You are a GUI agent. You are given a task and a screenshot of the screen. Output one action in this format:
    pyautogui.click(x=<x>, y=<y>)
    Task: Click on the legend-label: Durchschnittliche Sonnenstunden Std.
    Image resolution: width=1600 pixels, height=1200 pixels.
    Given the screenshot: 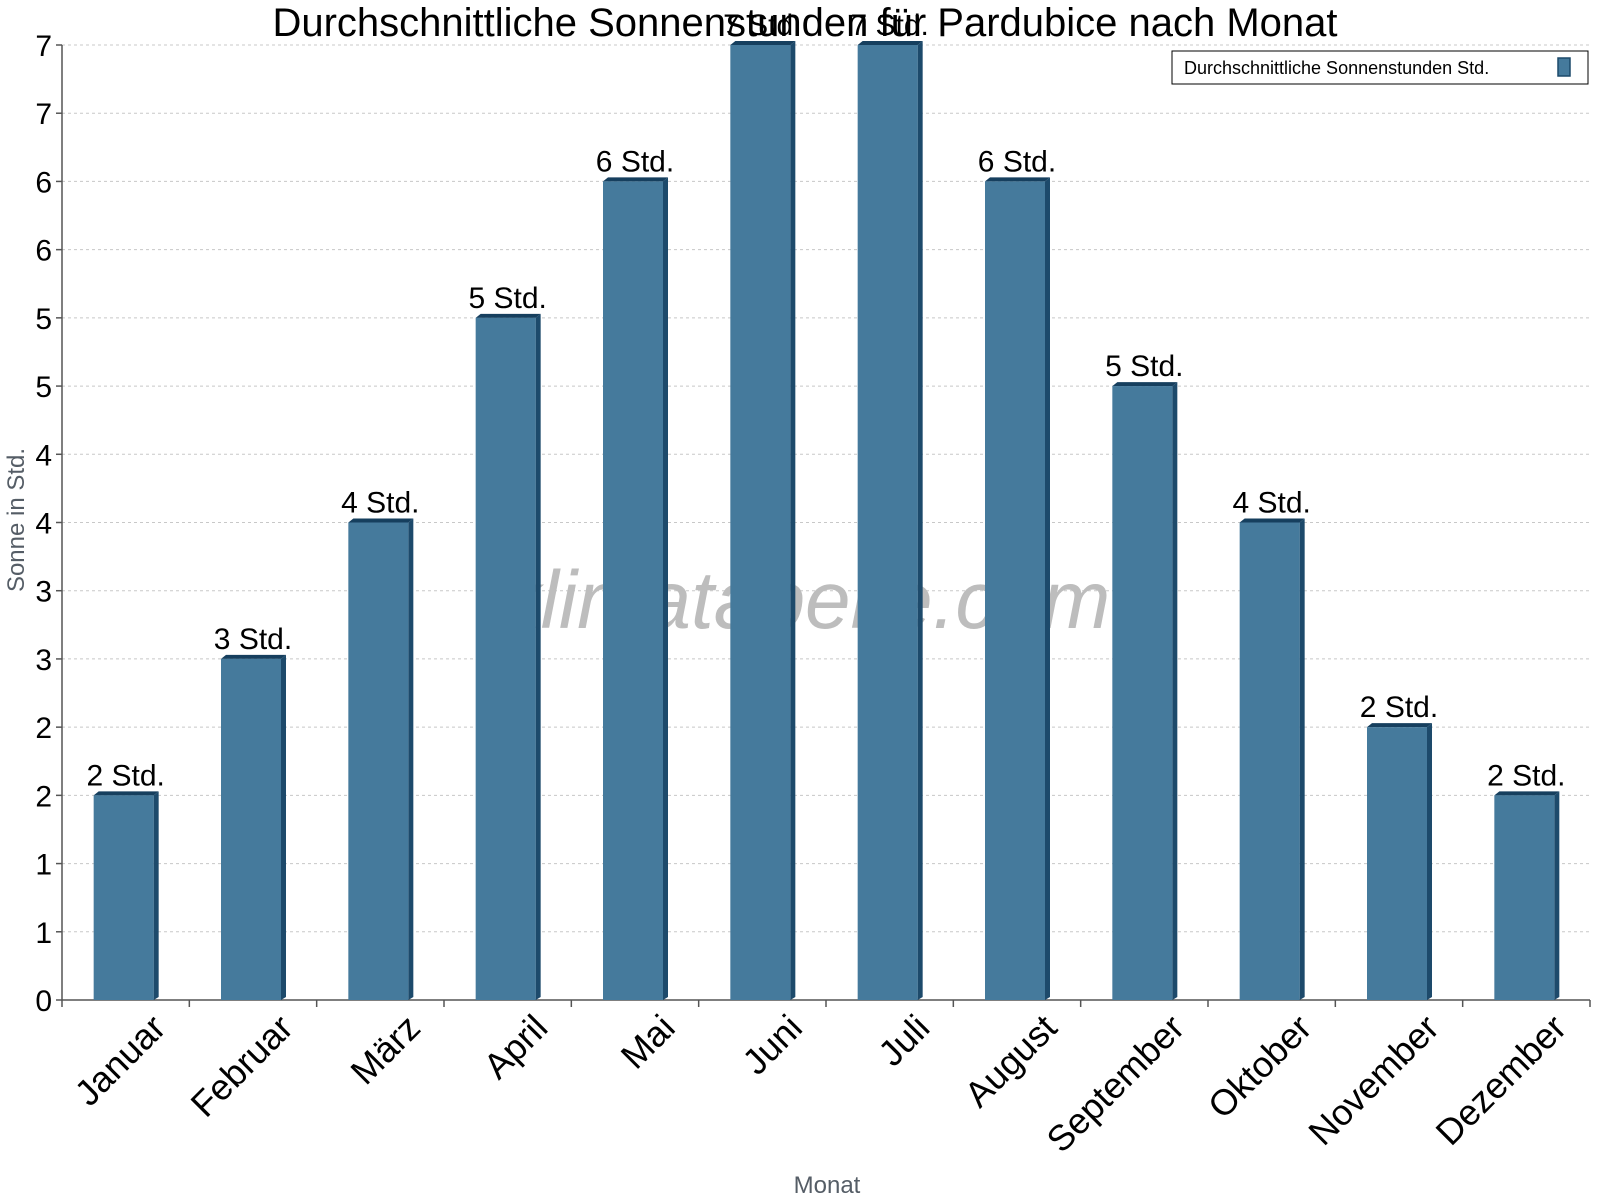 What is the action you would take?
    pyautogui.click(x=1336, y=68)
    